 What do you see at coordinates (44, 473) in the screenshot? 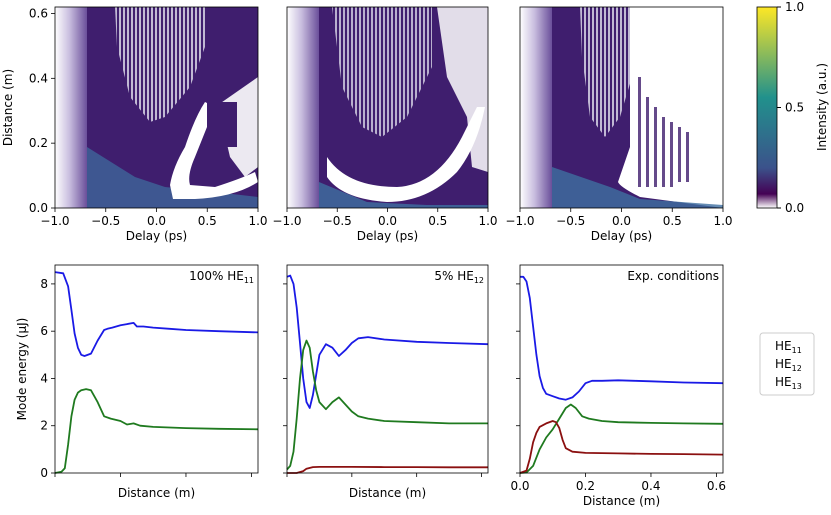
I see `y-tick-label: 0` at bounding box center [44, 473].